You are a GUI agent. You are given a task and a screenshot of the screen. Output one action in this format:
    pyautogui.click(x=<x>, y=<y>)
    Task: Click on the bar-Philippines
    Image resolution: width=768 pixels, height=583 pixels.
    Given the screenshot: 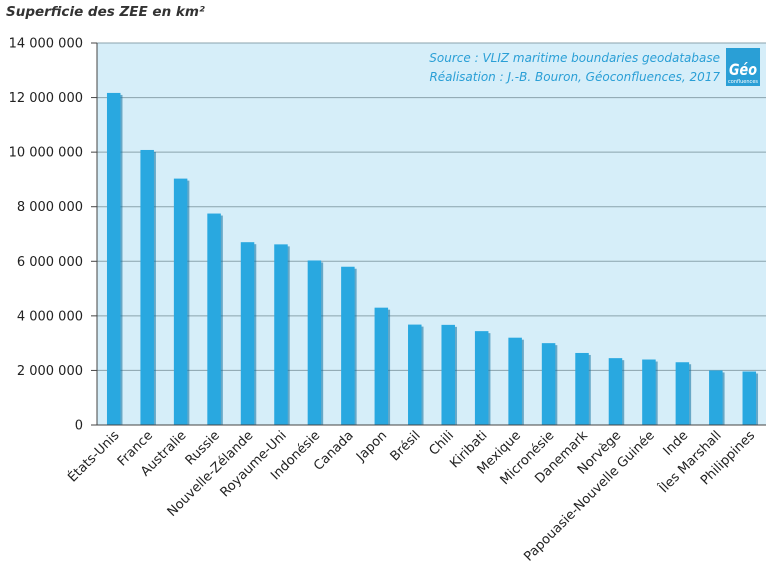 What is the action you would take?
    pyautogui.click(x=749, y=398)
    